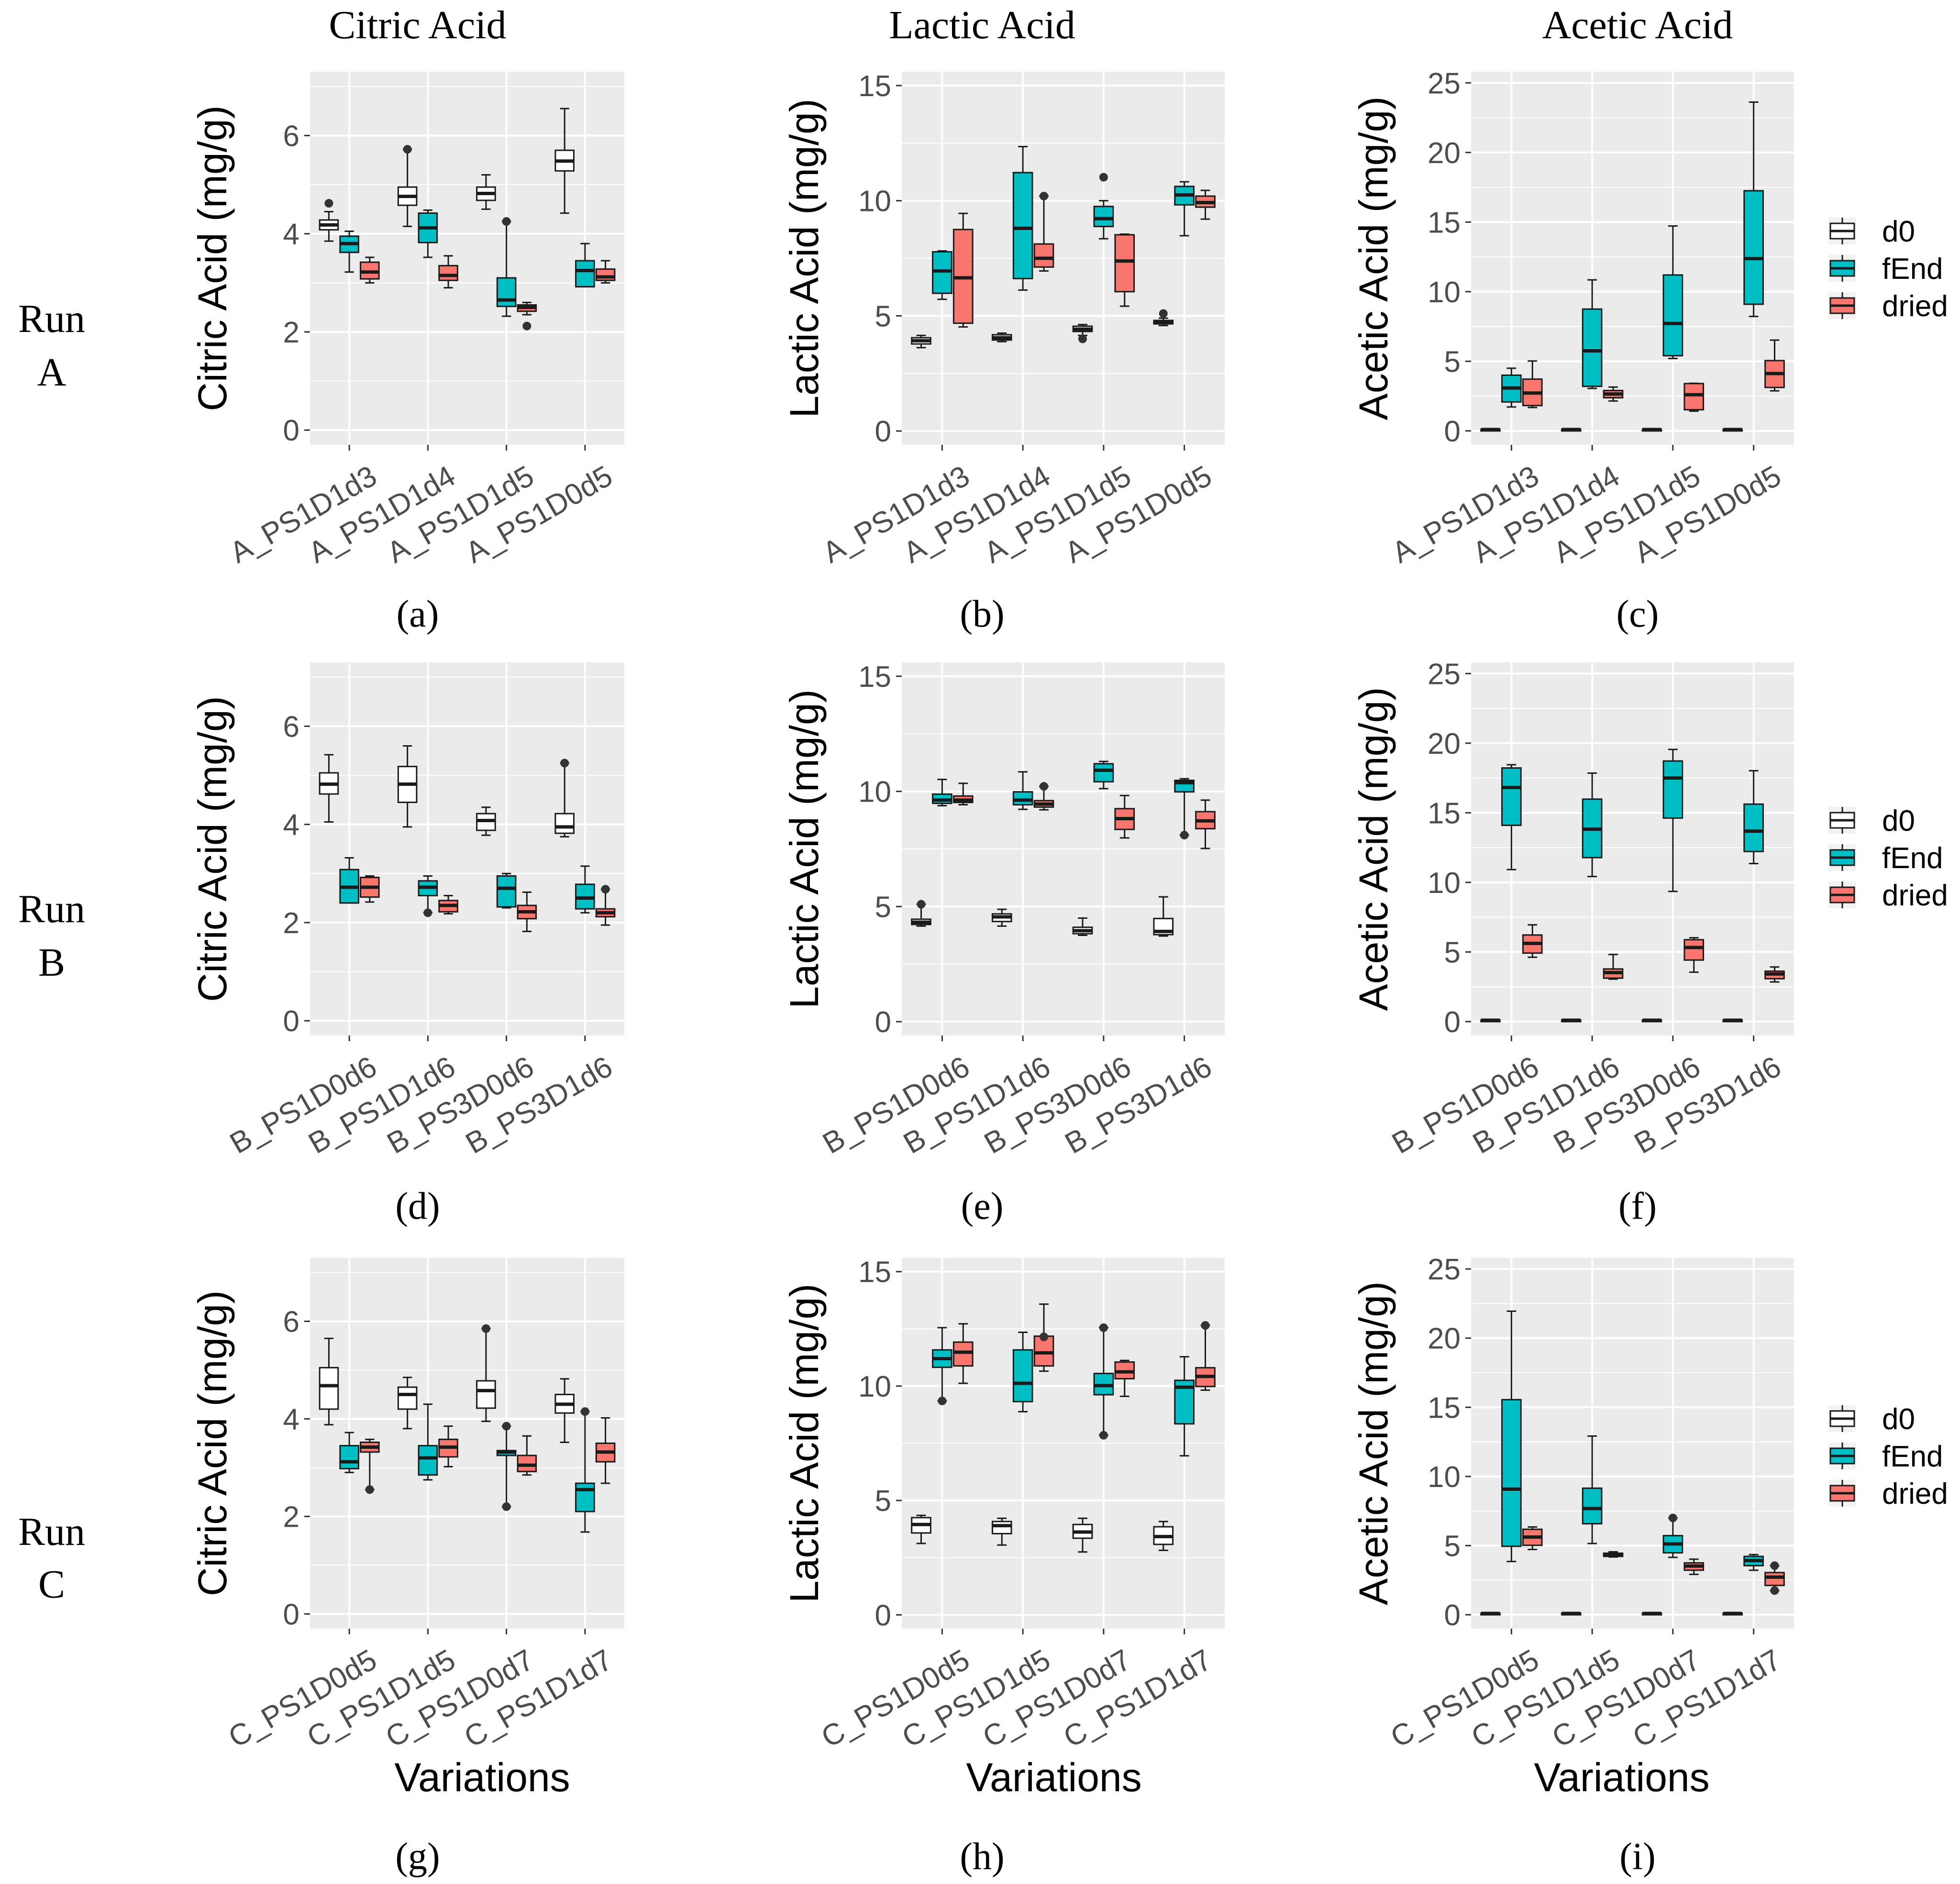 The width and height of the screenshot is (1960, 1884). I want to click on row-label-a-line2: A, so click(51, 372).